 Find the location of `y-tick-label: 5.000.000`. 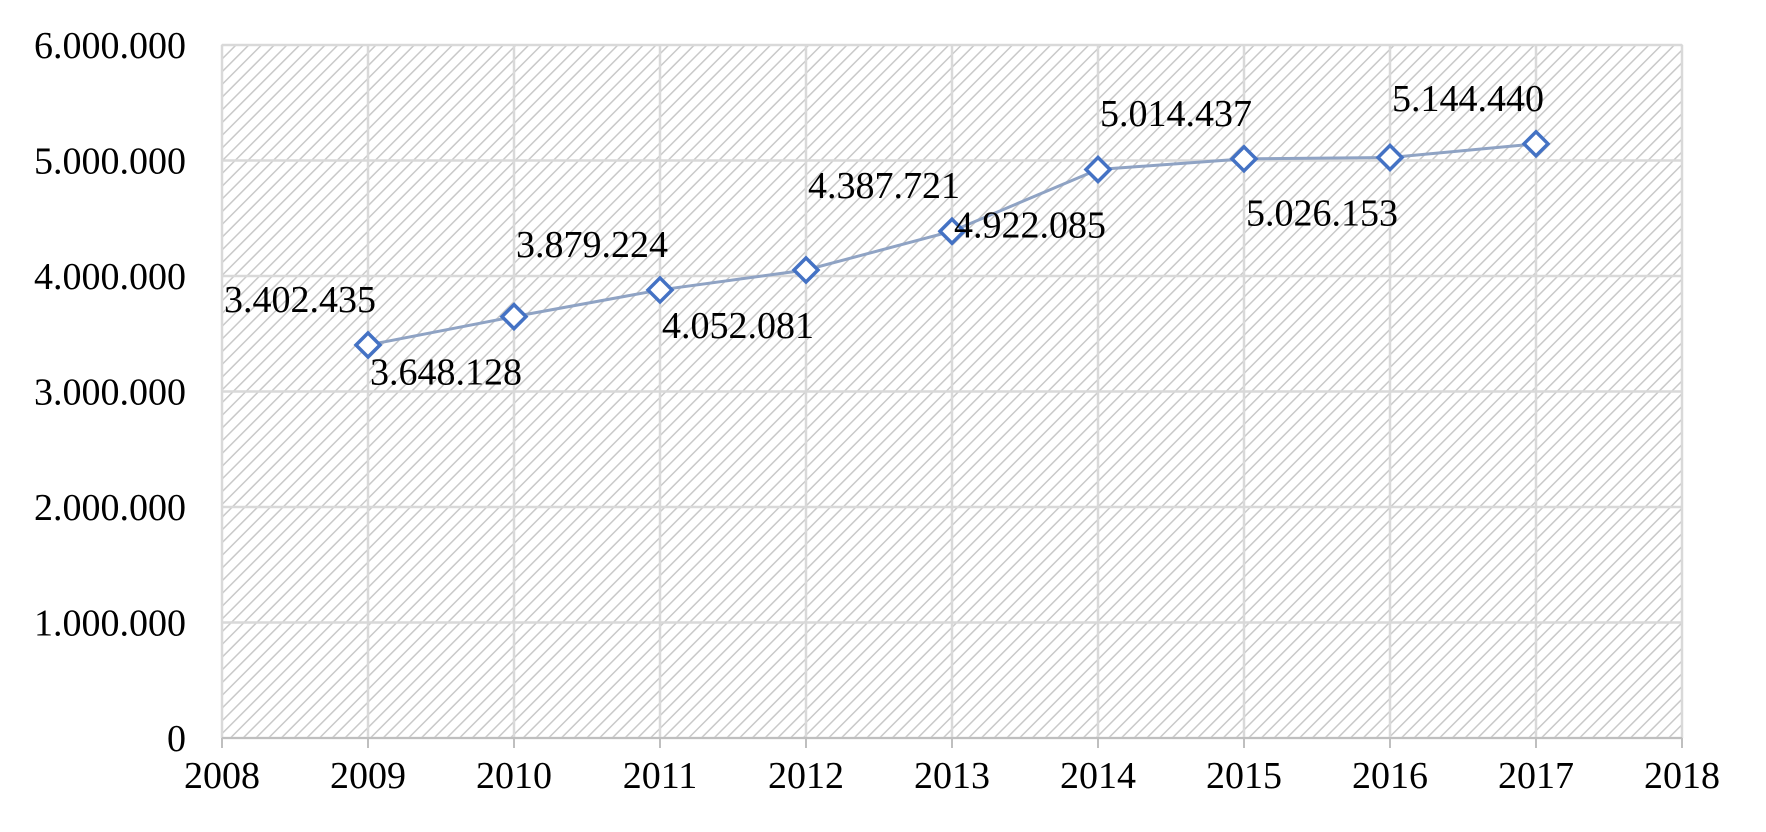

y-tick-label: 5.000.000 is located at coordinates (110, 162).